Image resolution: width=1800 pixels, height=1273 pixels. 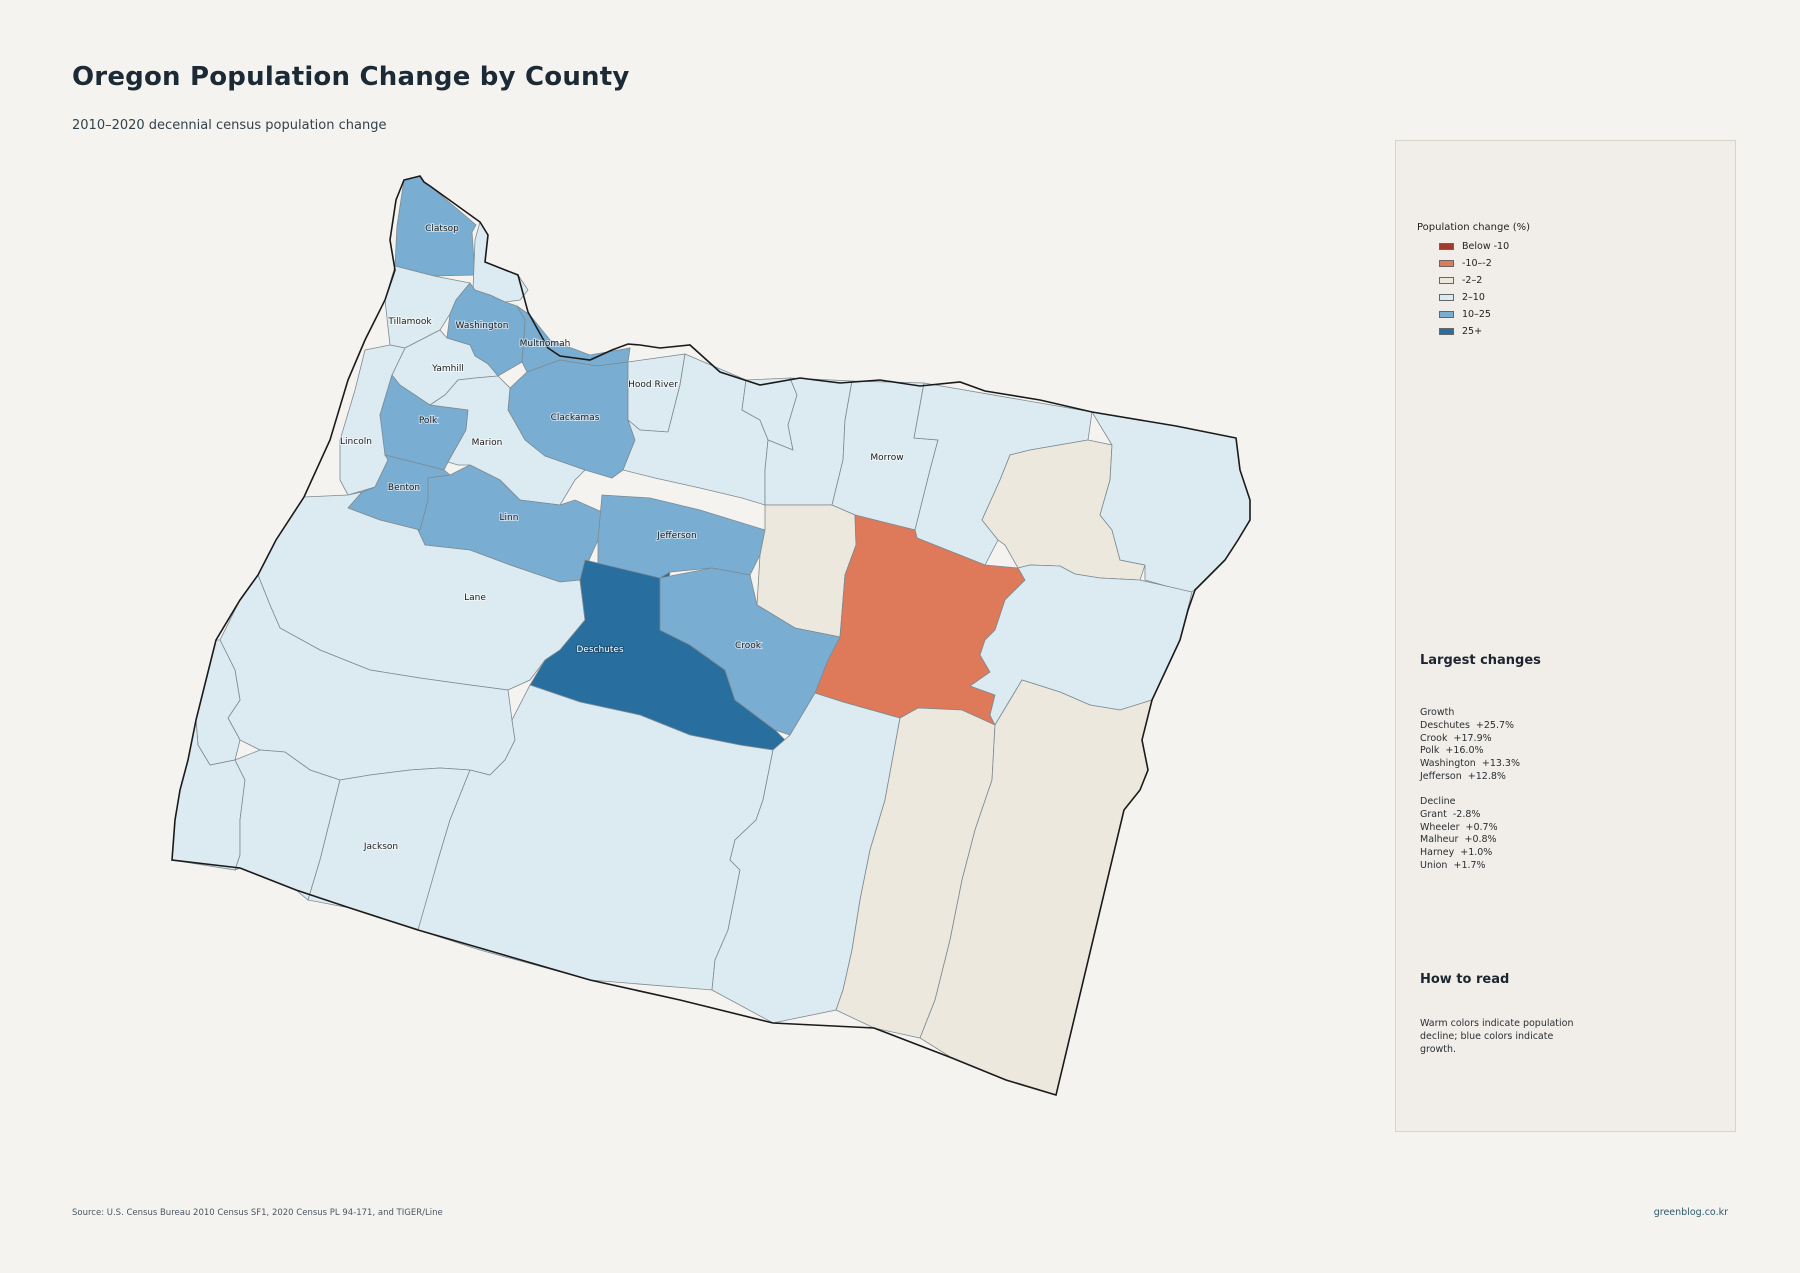 What do you see at coordinates (1456, 738) in the screenshot?
I see `growth-item: Crook +17.9%` at bounding box center [1456, 738].